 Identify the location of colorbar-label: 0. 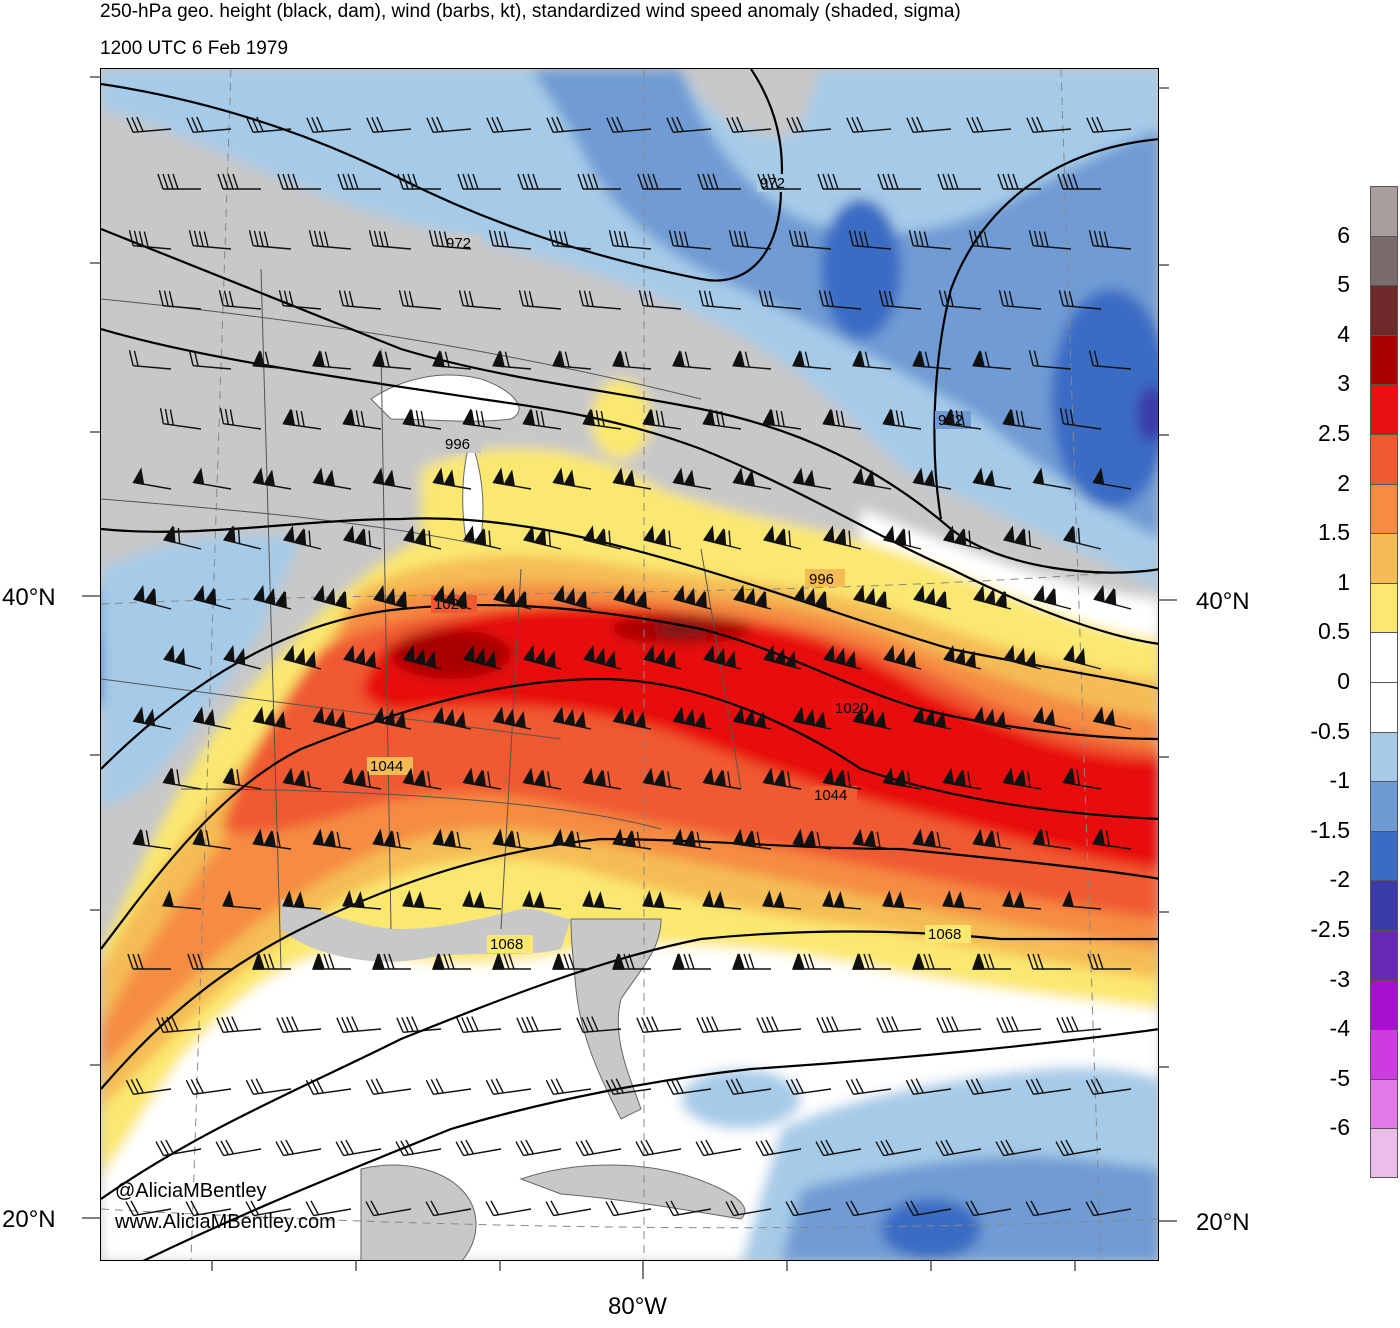
(1343, 681).